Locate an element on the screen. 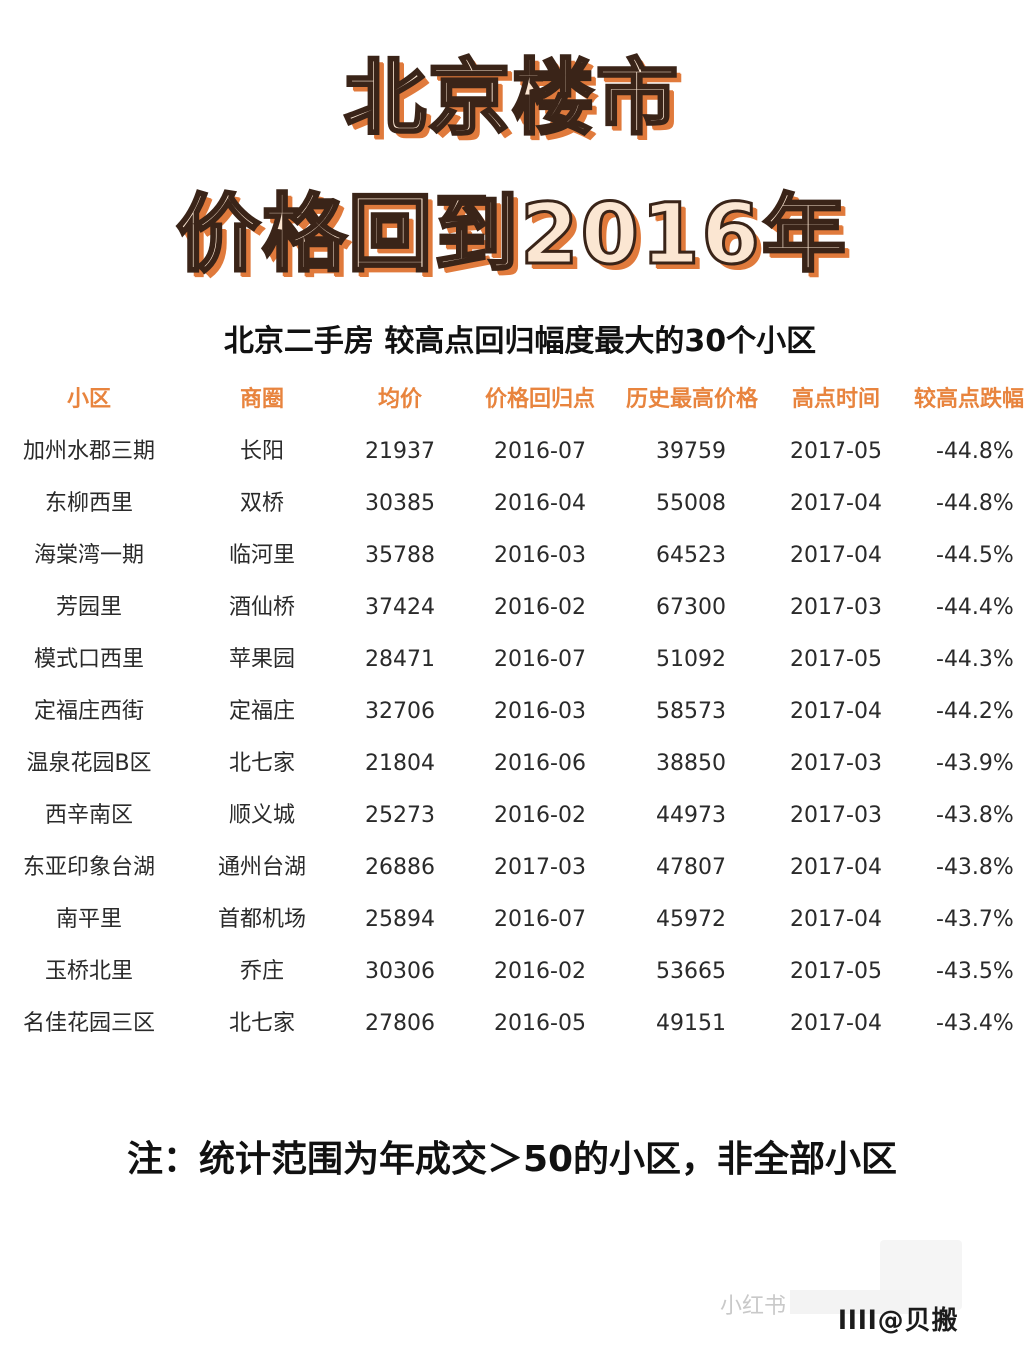  cell-peak-price: 53665 is located at coordinates (691, 971).